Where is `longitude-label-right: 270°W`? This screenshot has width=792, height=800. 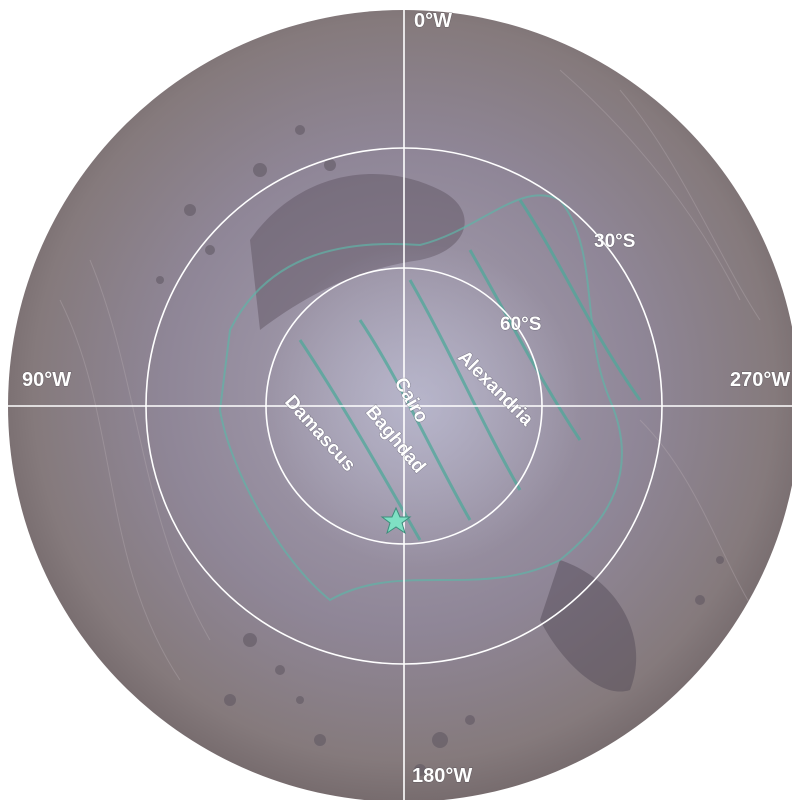 longitude-label-right: 270°W is located at coordinates (760, 380).